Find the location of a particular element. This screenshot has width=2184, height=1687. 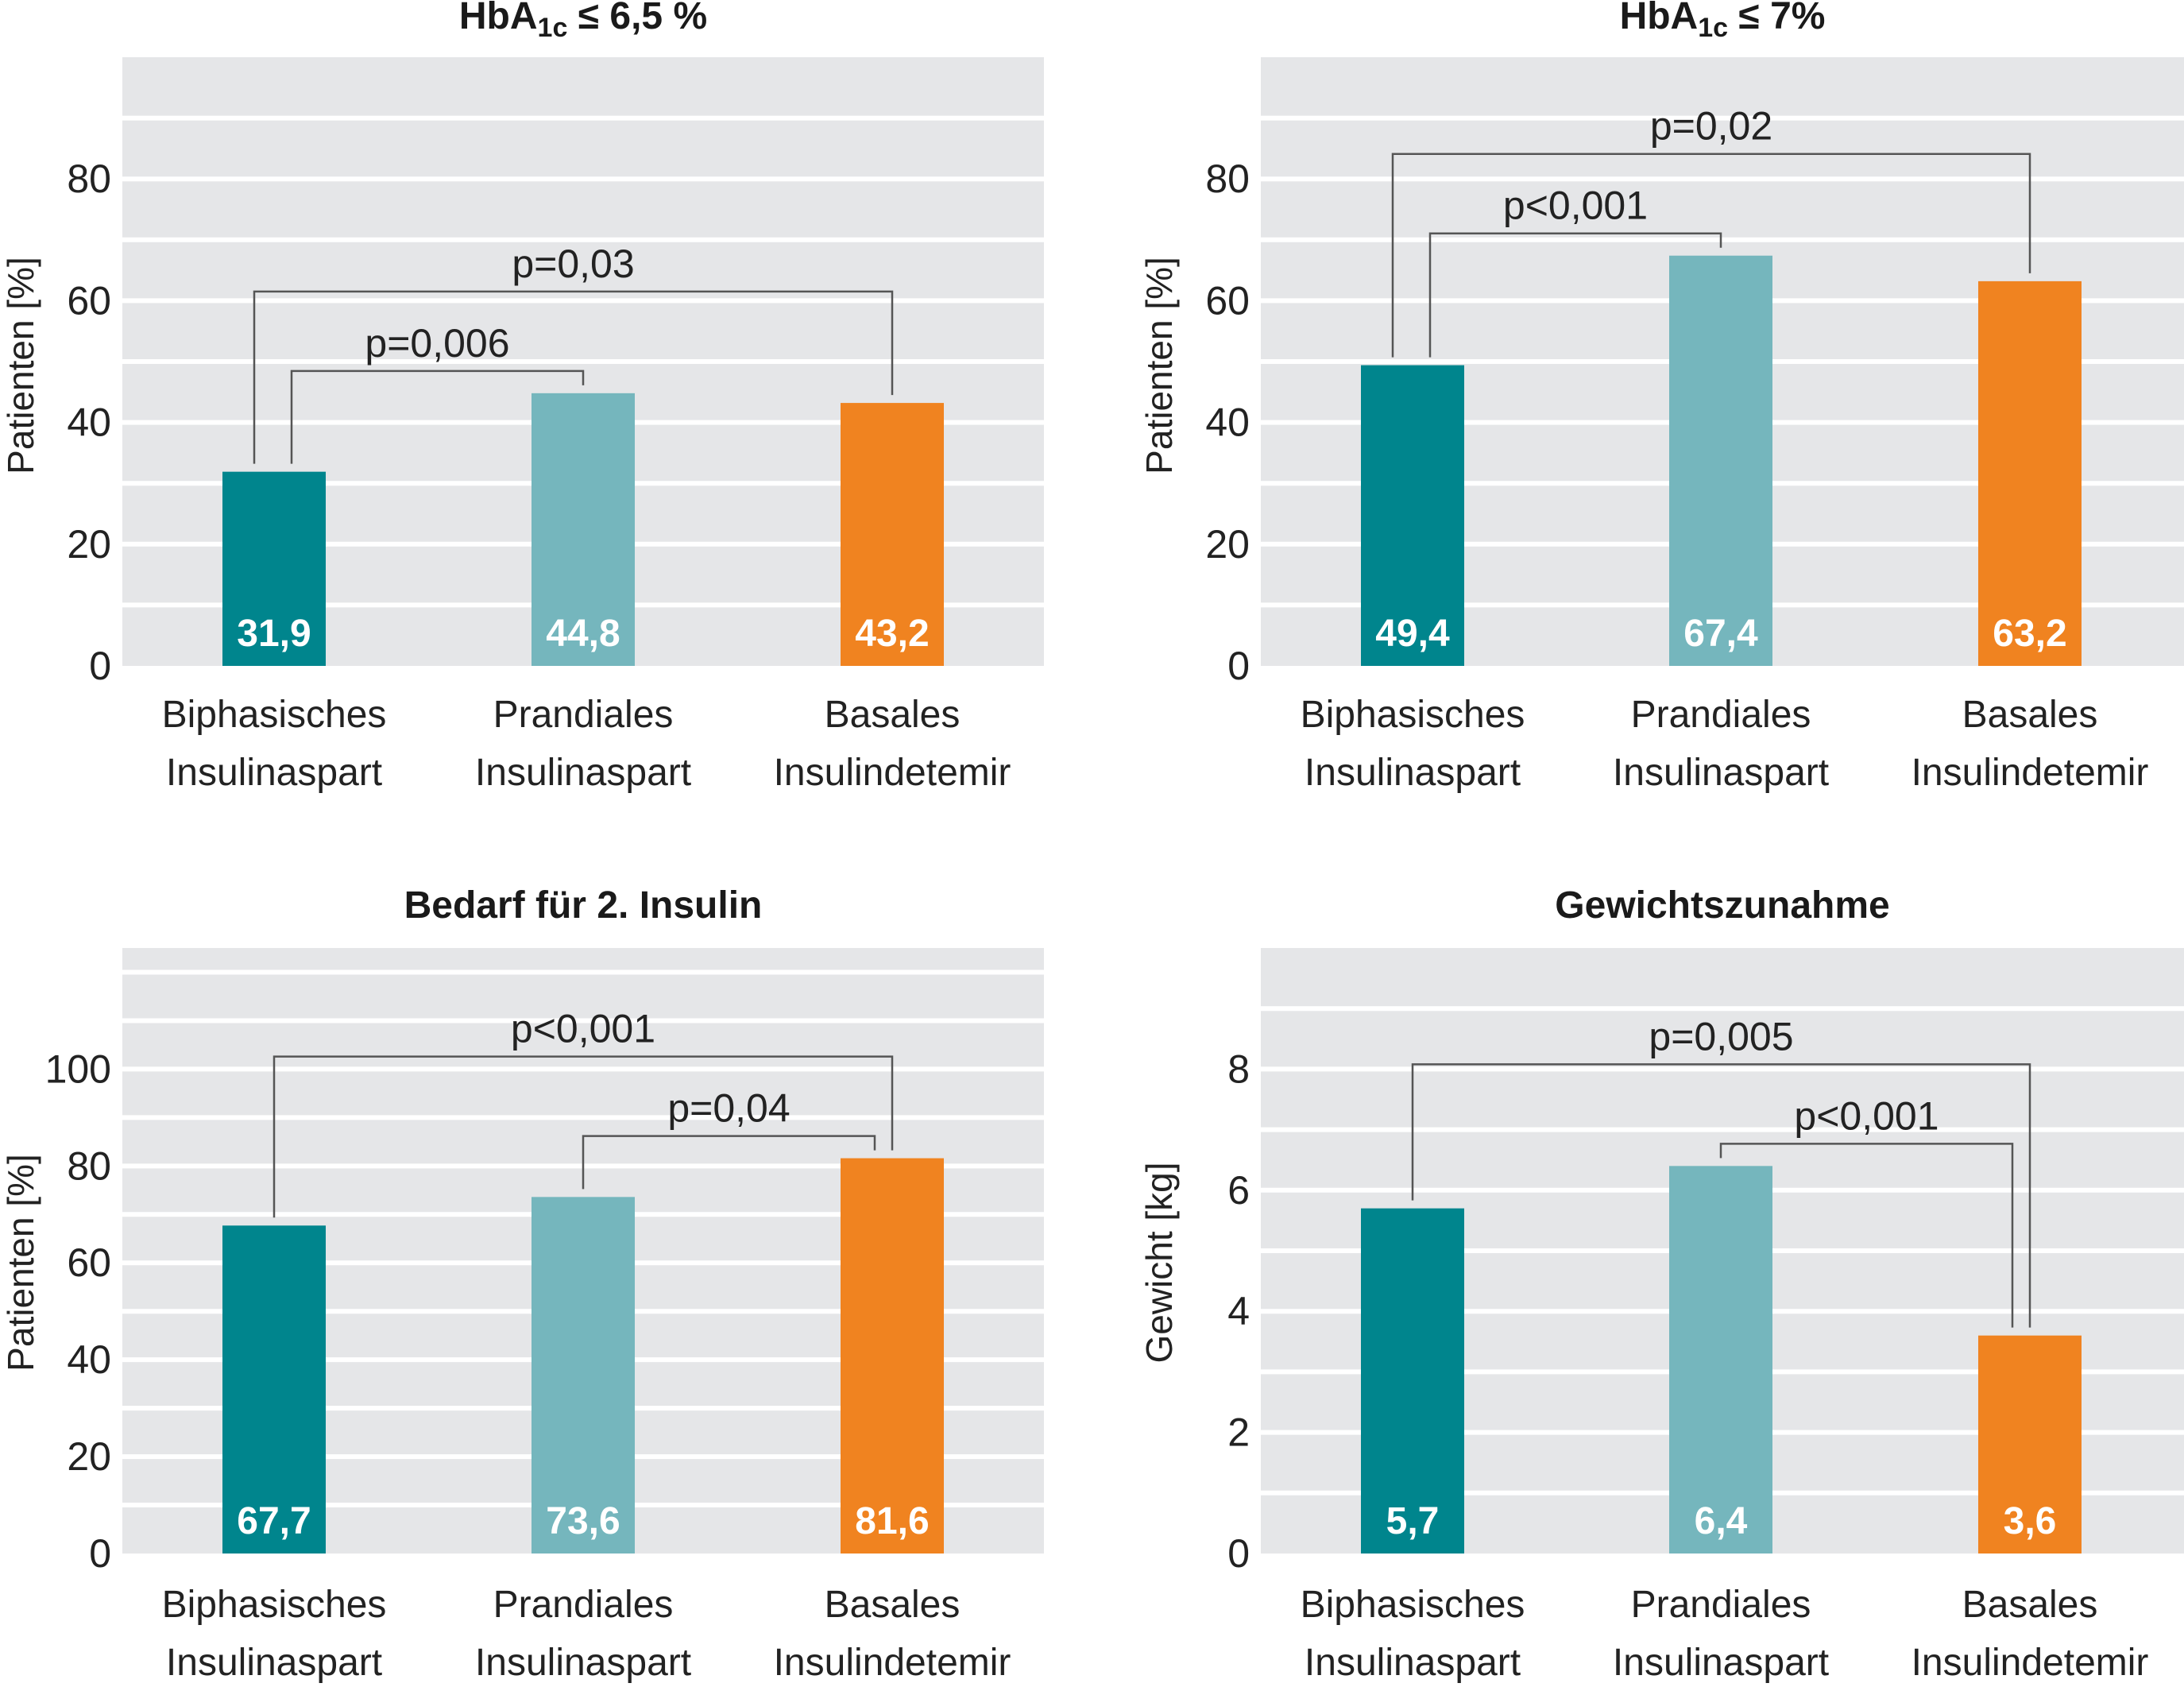

bar-value-label: 63,2 is located at coordinates (2029, 634).